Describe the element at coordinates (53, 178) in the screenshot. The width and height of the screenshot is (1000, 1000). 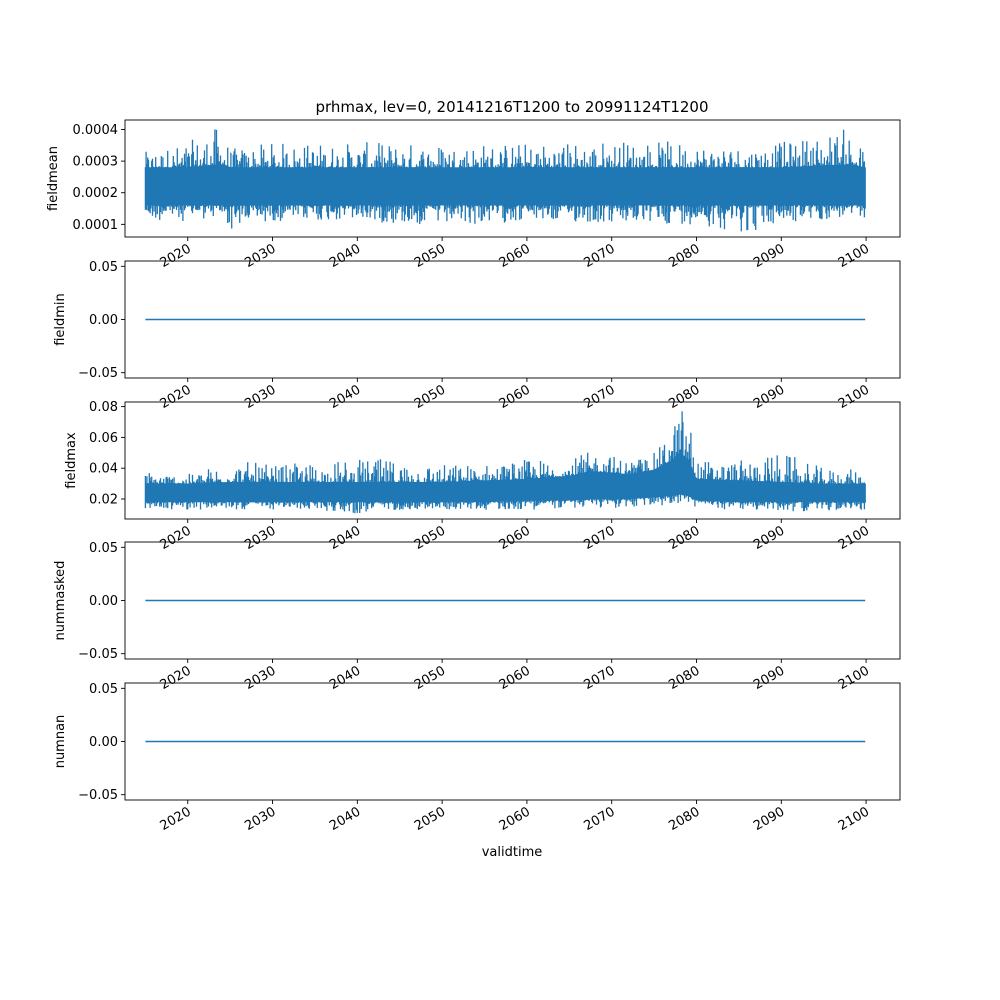
I see `y-axis-label: fieldmean` at that location.